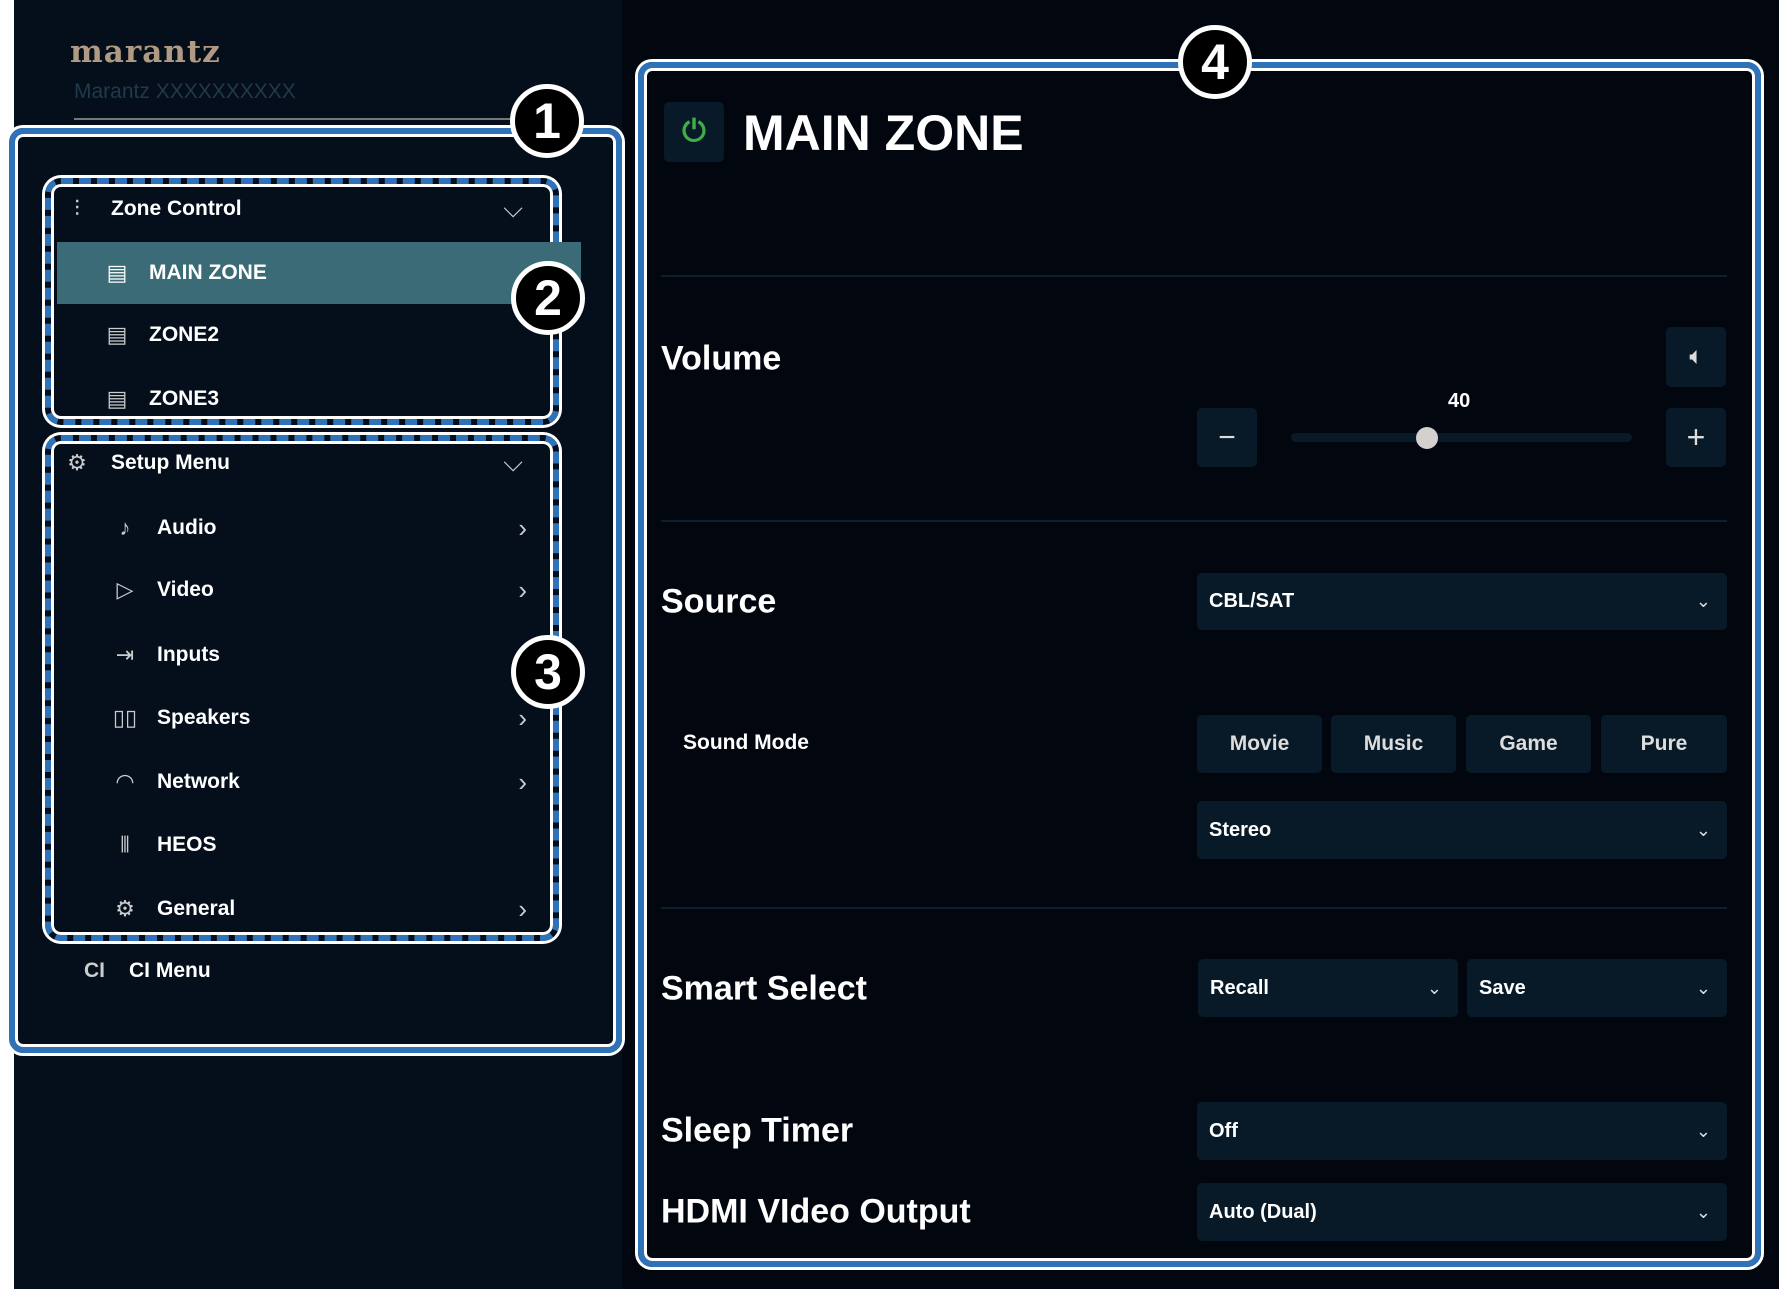  Describe the element at coordinates (1462, 1131) in the screenshot. I see `sleep-timer-dropdown: Off ⌄` at that location.